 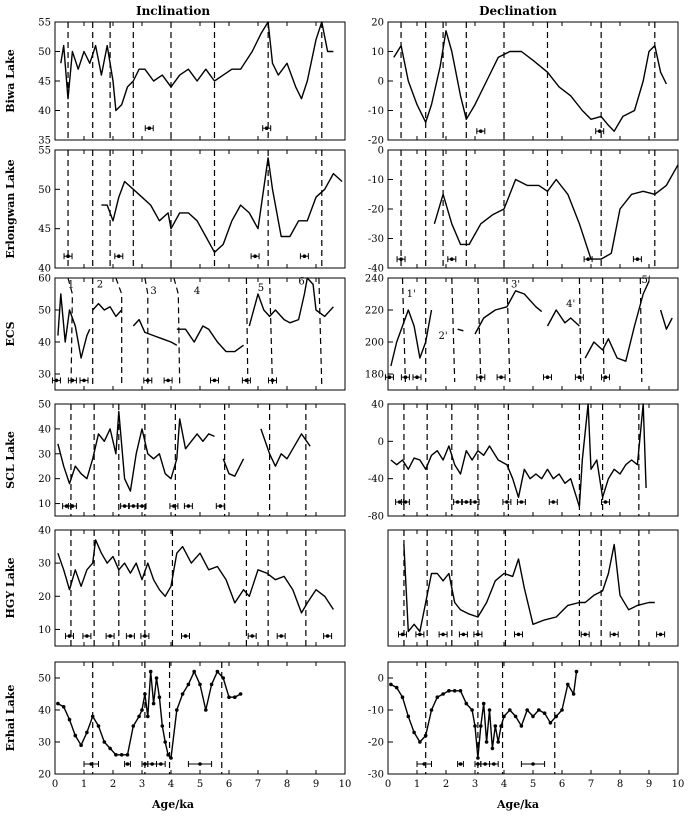 I want to click on y-tick-label: -30, so click(x=376, y=775).